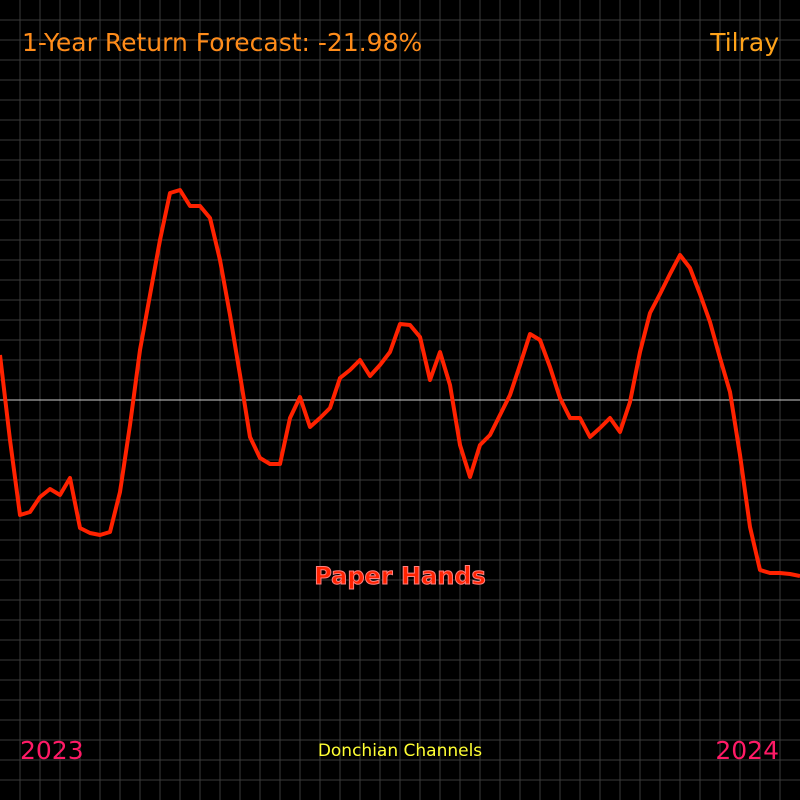 This screenshot has height=800, width=800. I want to click on ticker: Tilray, so click(744, 42).